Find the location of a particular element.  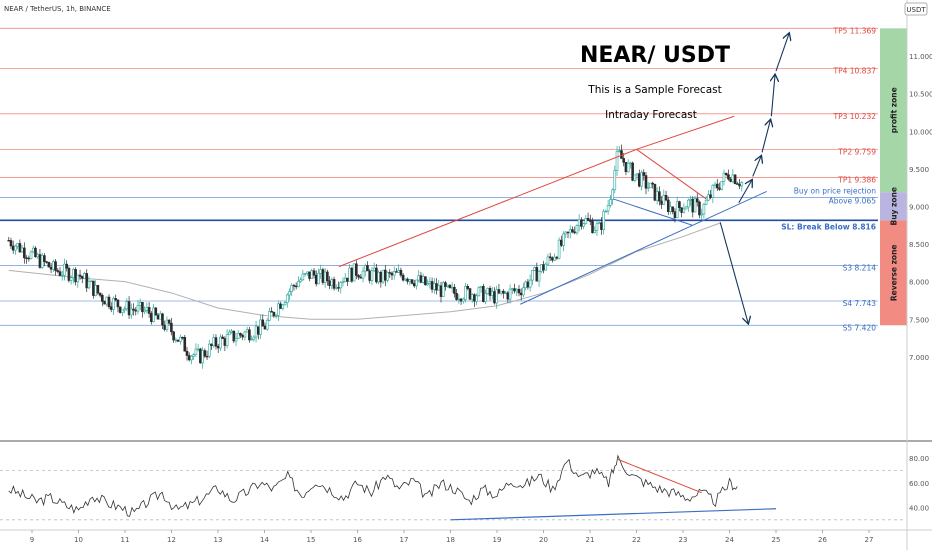

forecast-down-arrow is located at coordinates (733, 272).